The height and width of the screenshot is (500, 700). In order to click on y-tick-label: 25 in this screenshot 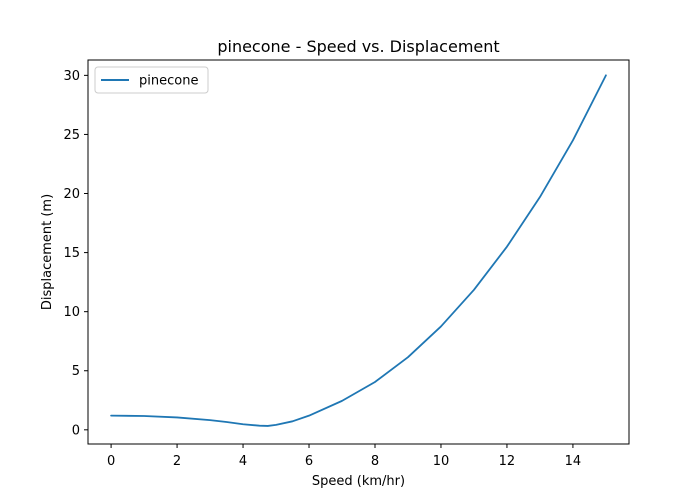, I will do `click(71, 135)`.